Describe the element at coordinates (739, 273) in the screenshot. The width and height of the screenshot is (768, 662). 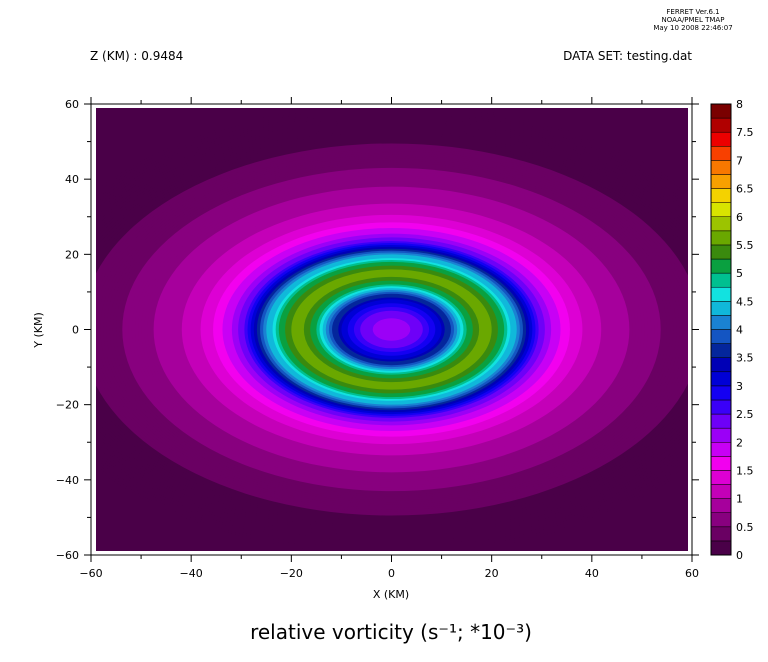
I see `colorbar-label: 5` at that location.